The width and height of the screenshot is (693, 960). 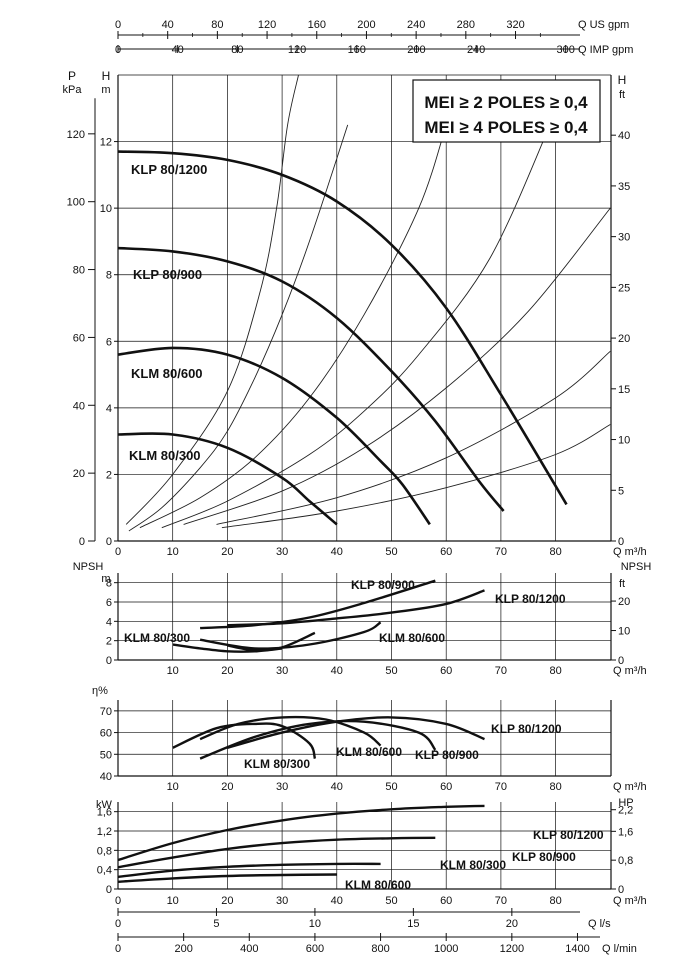 I want to click on head-ft-tick-label: 40, so click(x=624, y=136).